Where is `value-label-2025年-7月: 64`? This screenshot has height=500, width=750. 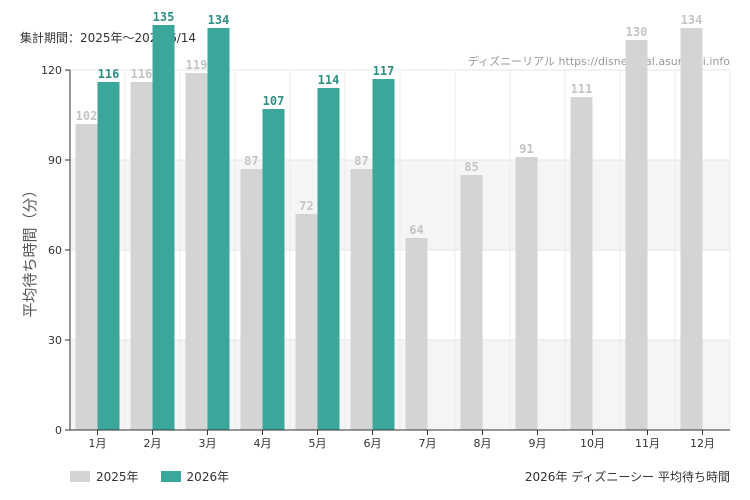 value-label-2025年-7月: 64 is located at coordinates (416, 230).